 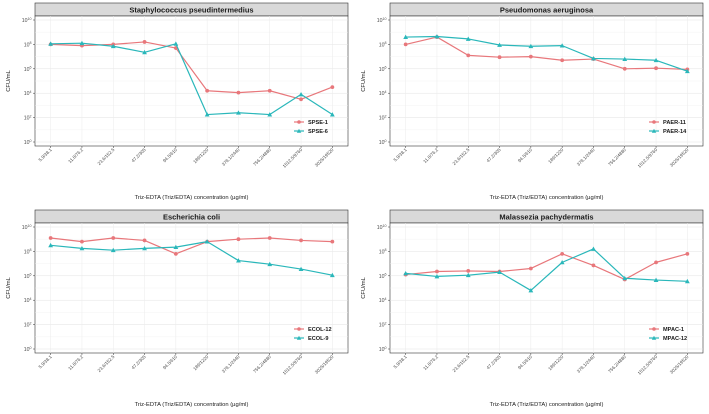 I want to click on legend-label: PAER-11, so click(x=674, y=123).